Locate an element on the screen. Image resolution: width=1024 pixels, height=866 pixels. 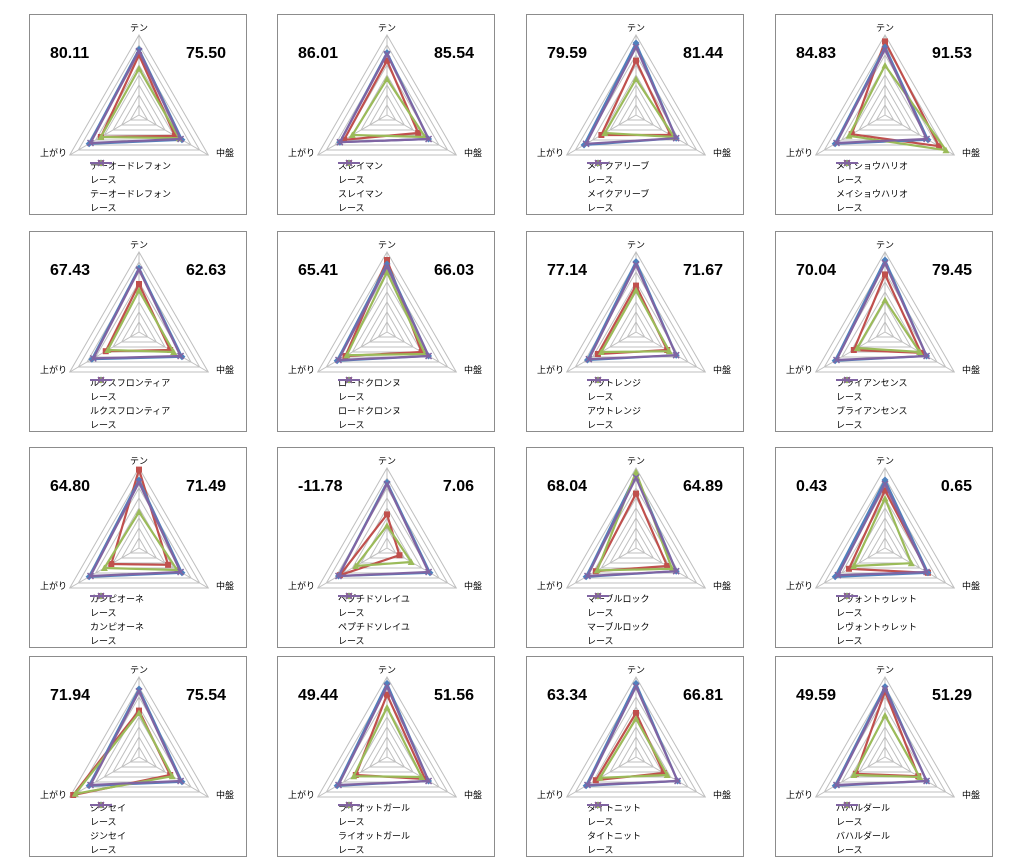
legend-item: ジンセイ is located at coordinates (108, 821).